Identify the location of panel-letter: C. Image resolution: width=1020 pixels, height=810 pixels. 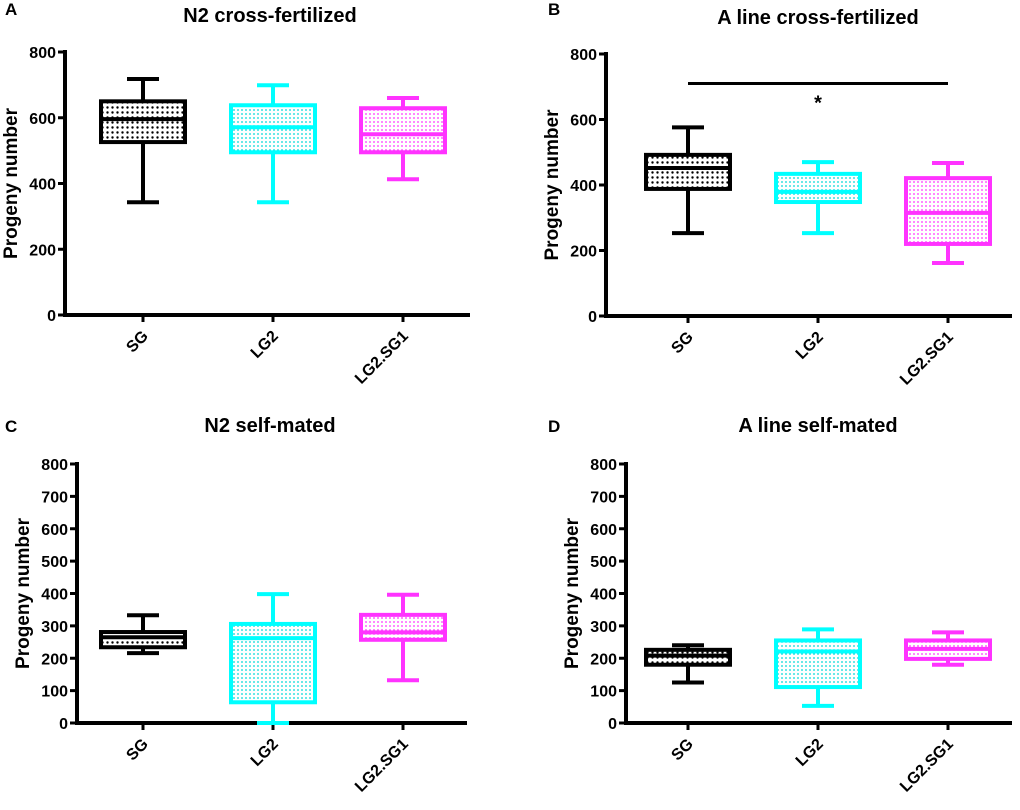
(11, 426).